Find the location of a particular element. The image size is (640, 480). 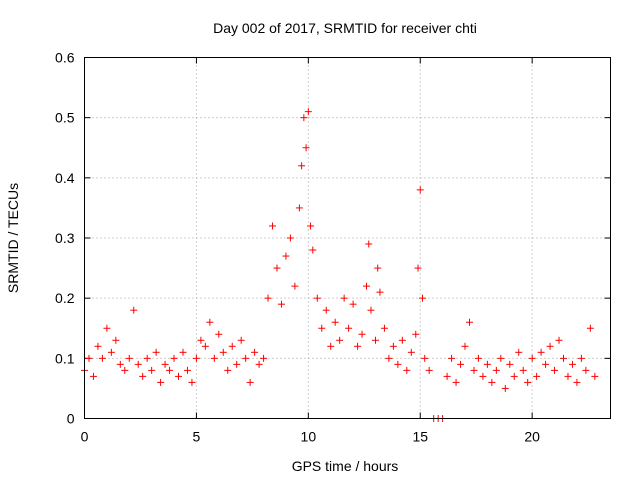

y-tick-label: 0.1 is located at coordinates (65, 358).